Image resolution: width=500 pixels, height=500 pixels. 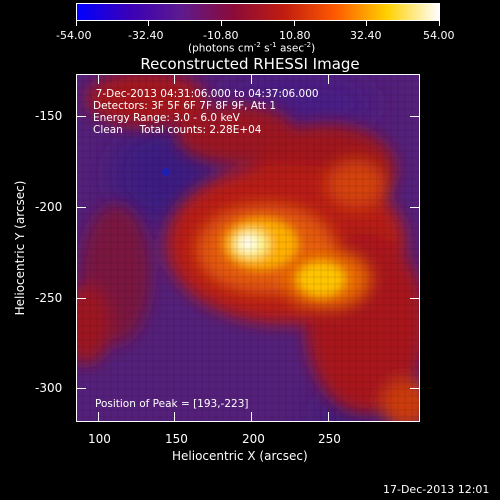 What do you see at coordinates (74, 35) in the screenshot?
I see `colorbar-tick-label: -54.00` at bounding box center [74, 35].